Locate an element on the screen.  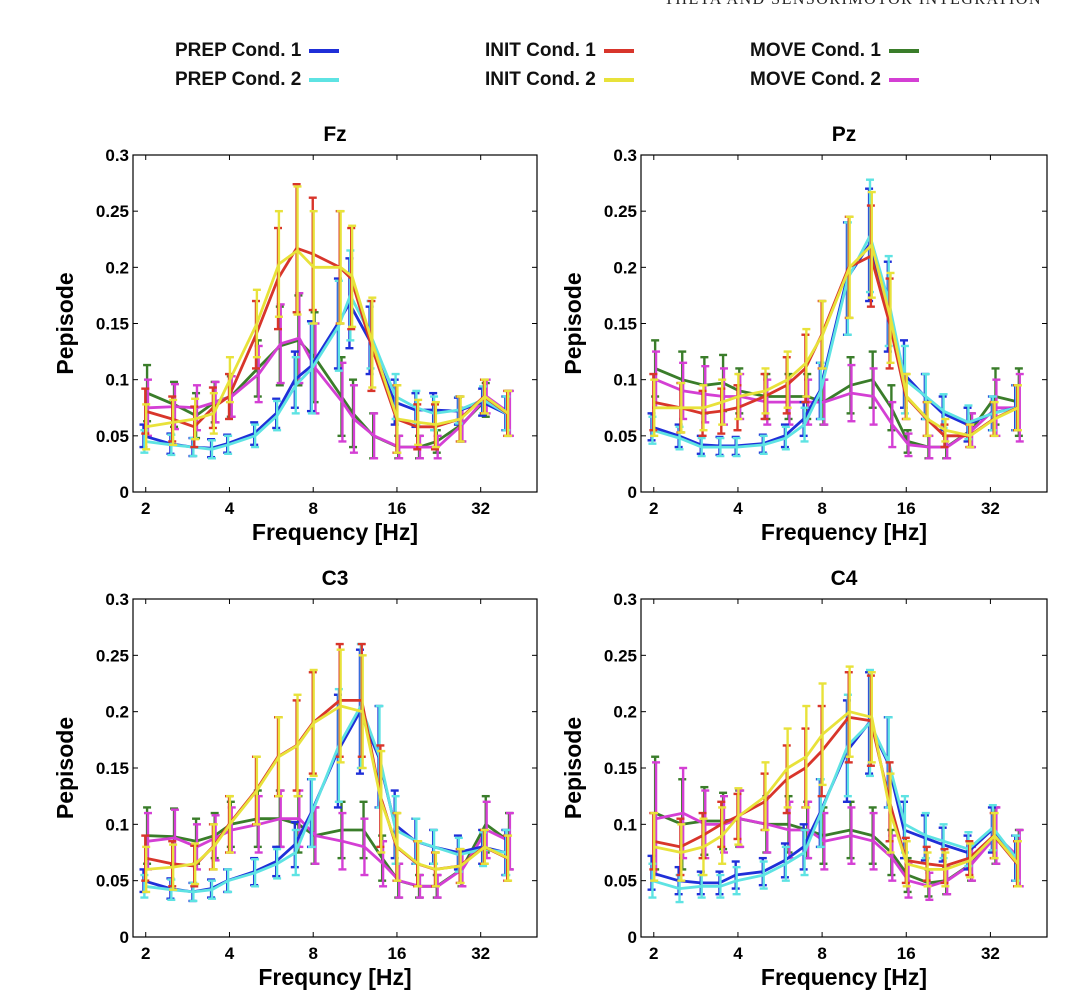
legend-label: PREP Cond. 2 is located at coordinates (238, 79).